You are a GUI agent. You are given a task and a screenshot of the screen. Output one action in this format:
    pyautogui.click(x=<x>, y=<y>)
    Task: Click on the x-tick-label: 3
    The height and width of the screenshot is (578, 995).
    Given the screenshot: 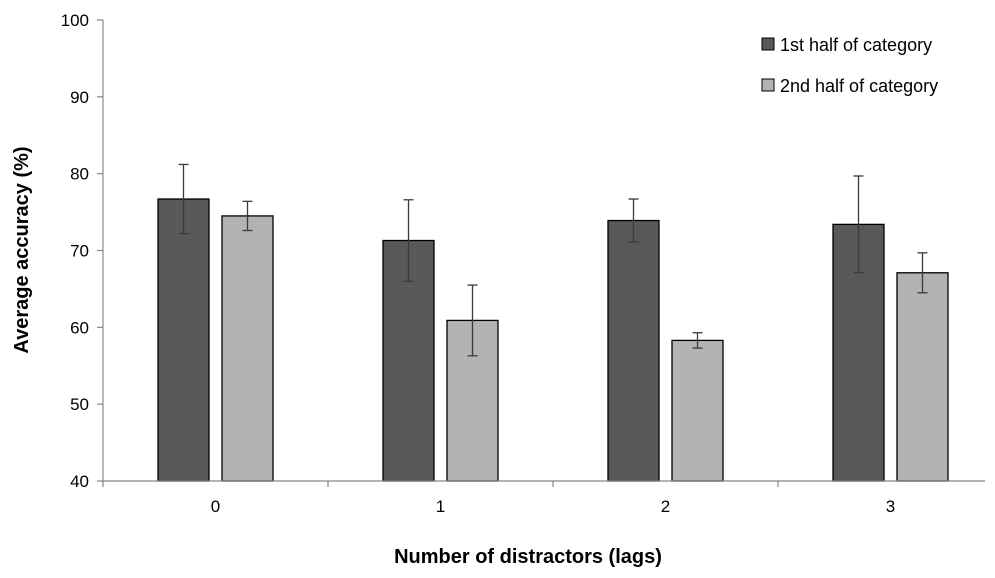 What is the action you would take?
    pyautogui.click(x=890, y=506)
    